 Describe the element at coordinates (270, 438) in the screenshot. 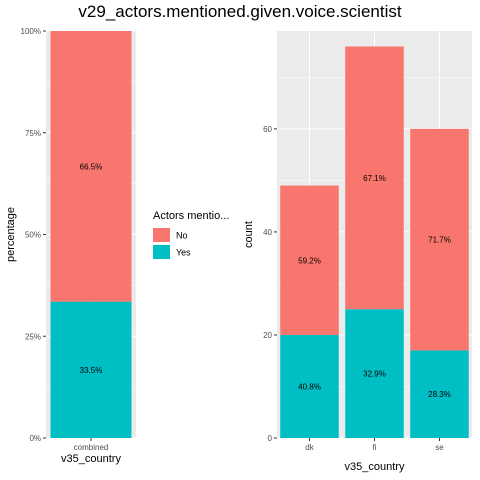

I see `y-tick-label: 0` at that location.